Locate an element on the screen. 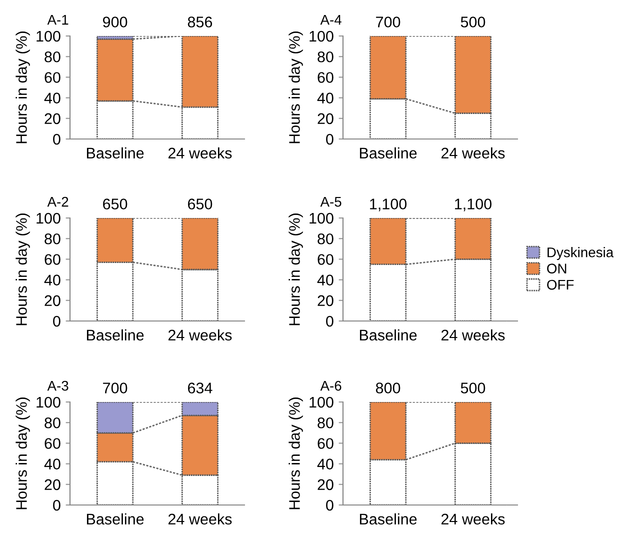 The height and width of the screenshot is (536, 619). chart-title: A-1 is located at coordinates (57, 20).